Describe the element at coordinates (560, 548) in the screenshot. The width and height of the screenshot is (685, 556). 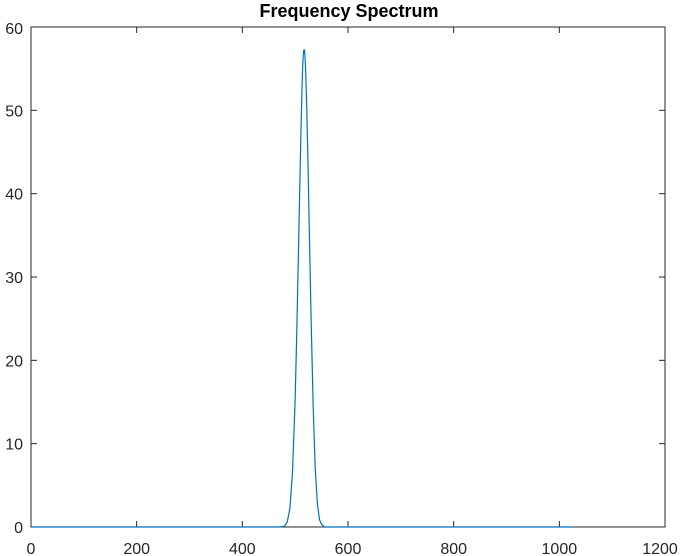
I see `x-tick-label: 1000` at that location.